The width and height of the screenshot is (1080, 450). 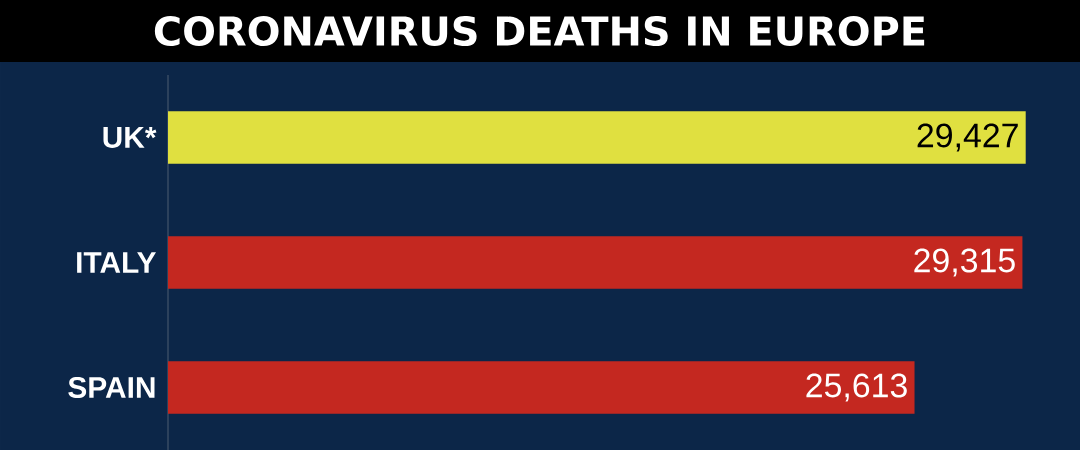 I want to click on y-tick-label: SPAIN, so click(x=111, y=387).